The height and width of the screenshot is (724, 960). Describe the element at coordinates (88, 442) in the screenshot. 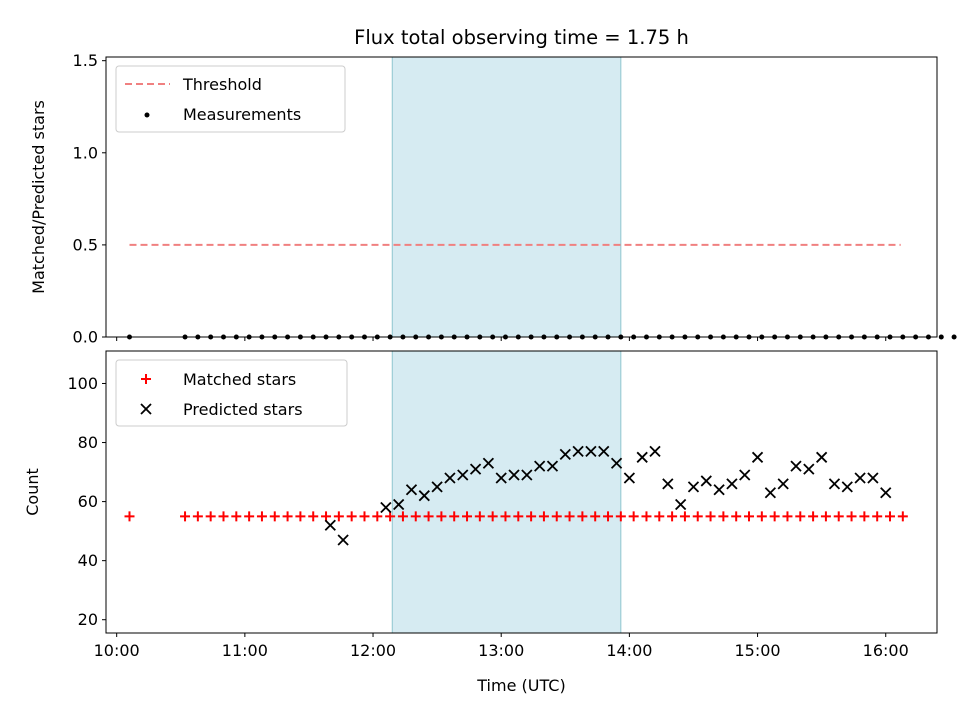

I see `bottom-y-tick-label: 80` at that location.